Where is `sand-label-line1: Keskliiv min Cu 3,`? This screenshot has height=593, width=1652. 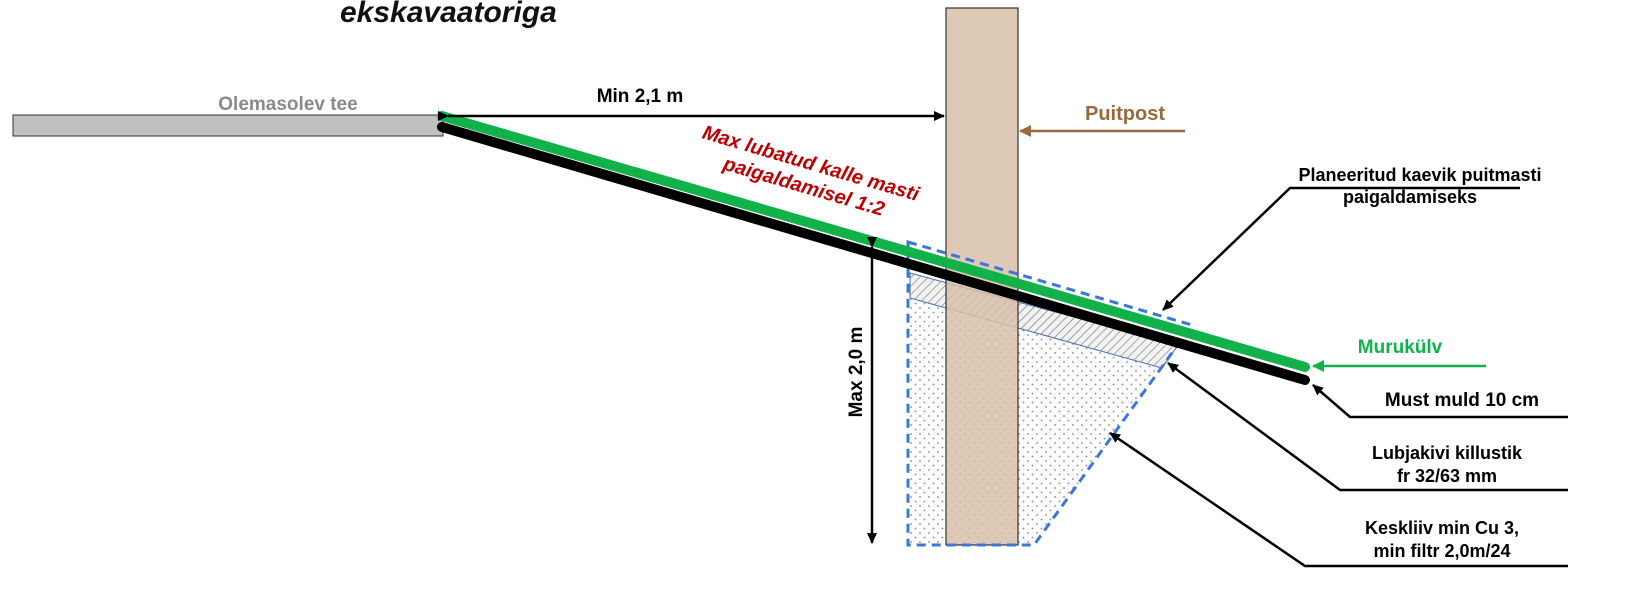
sand-label-line1: Keskliiv min Cu 3, is located at coordinates (1442, 528).